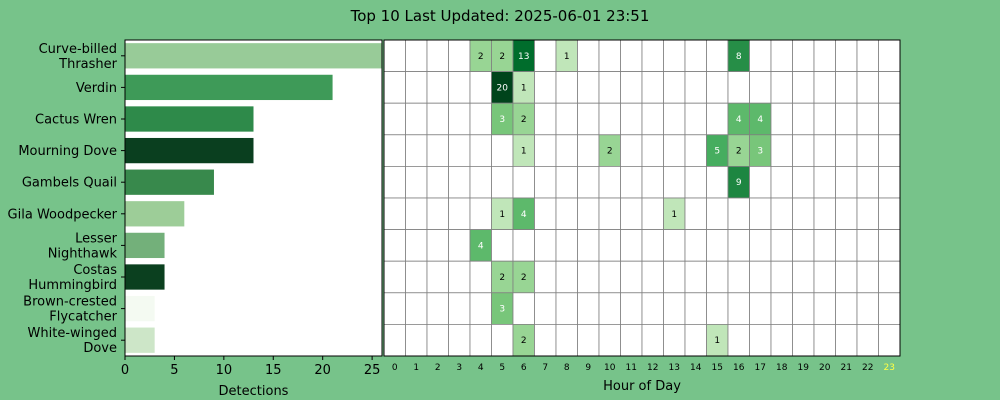 The image size is (1000, 400). I want to click on hour-tick-label-5: 5, so click(502, 368).